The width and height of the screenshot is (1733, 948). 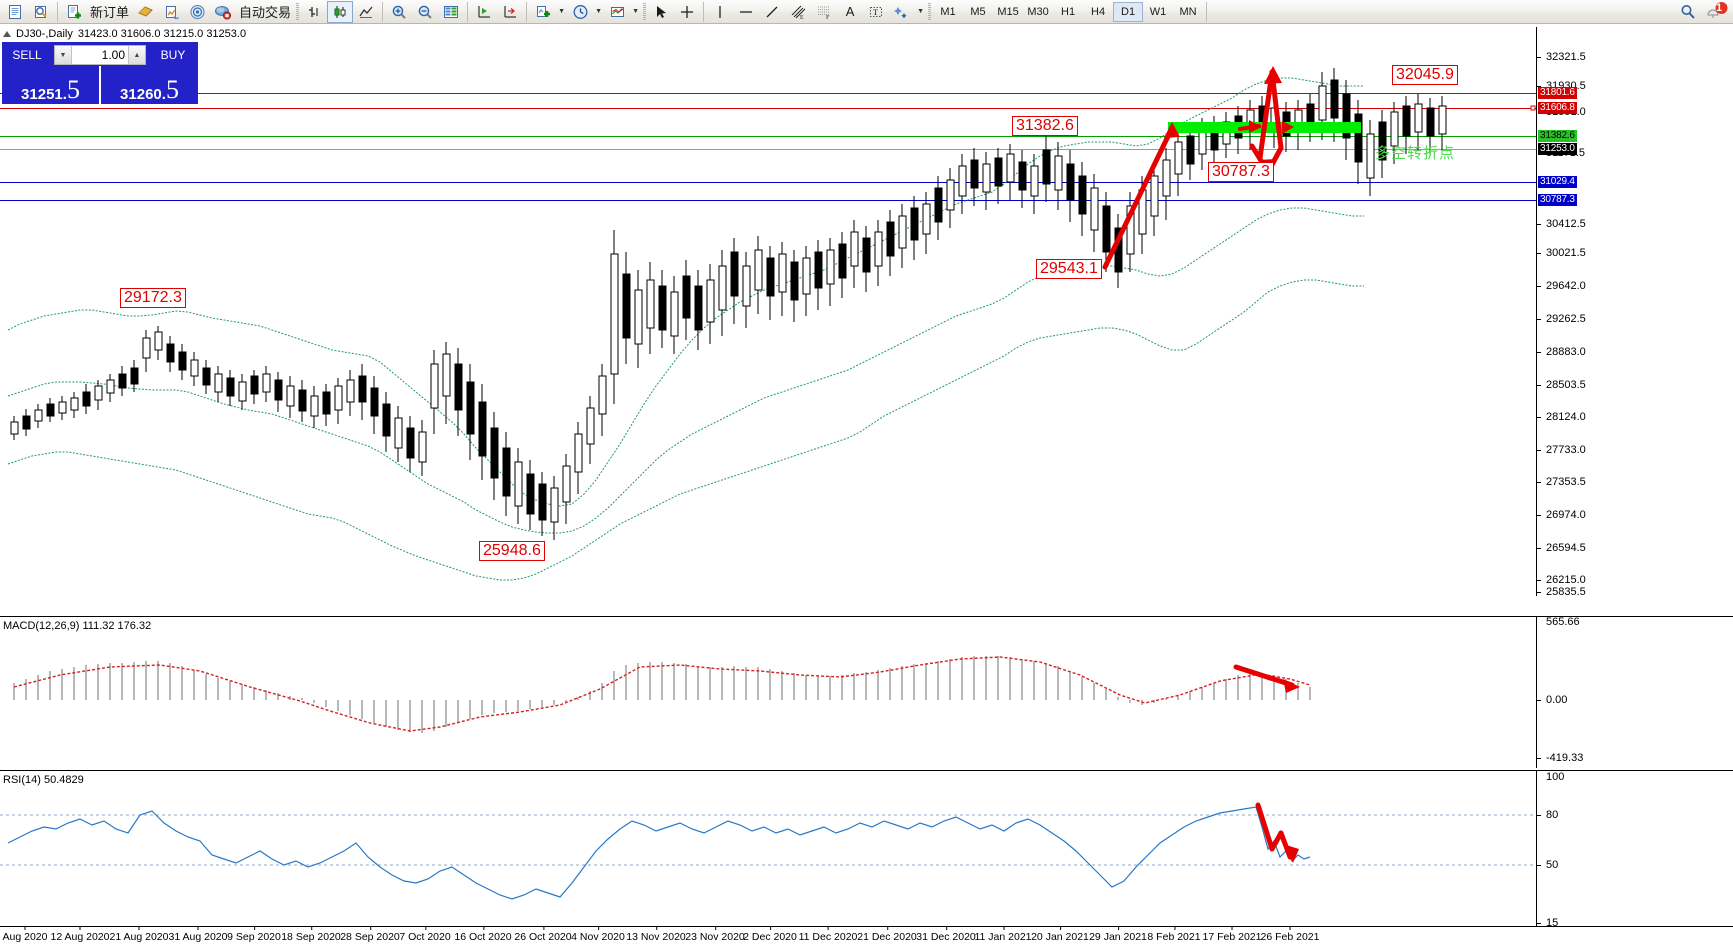 What do you see at coordinates (1561, 319) in the screenshot?
I see `ytick: 29262.5` at bounding box center [1561, 319].